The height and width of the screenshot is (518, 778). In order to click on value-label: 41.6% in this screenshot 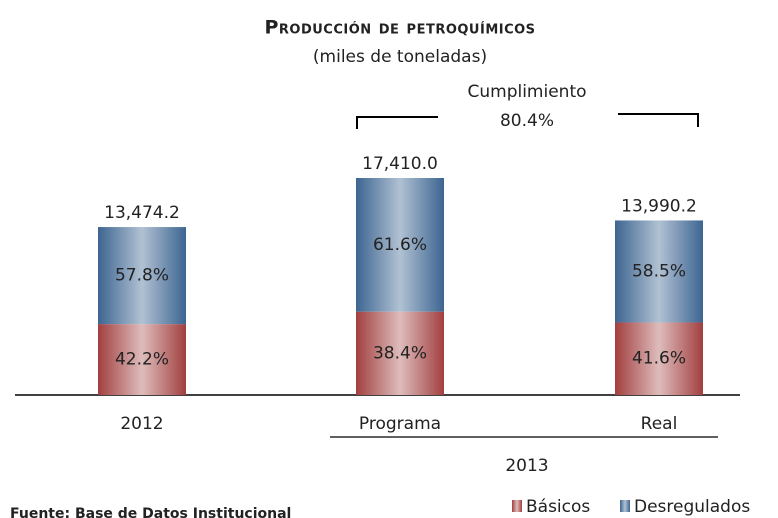, I will do `click(659, 359)`.